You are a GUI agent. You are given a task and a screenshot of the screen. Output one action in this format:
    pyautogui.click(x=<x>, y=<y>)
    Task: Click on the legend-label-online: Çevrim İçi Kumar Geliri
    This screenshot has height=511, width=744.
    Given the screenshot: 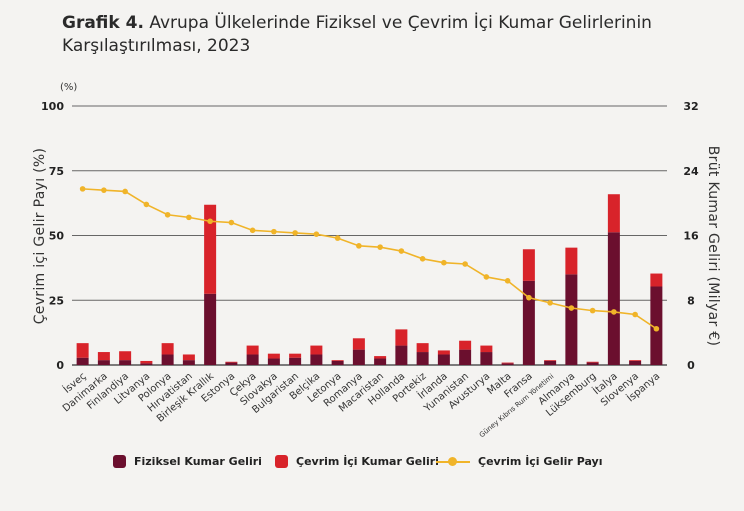 What is the action you would take?
    pyautogui.click(x=367, y=461)
    